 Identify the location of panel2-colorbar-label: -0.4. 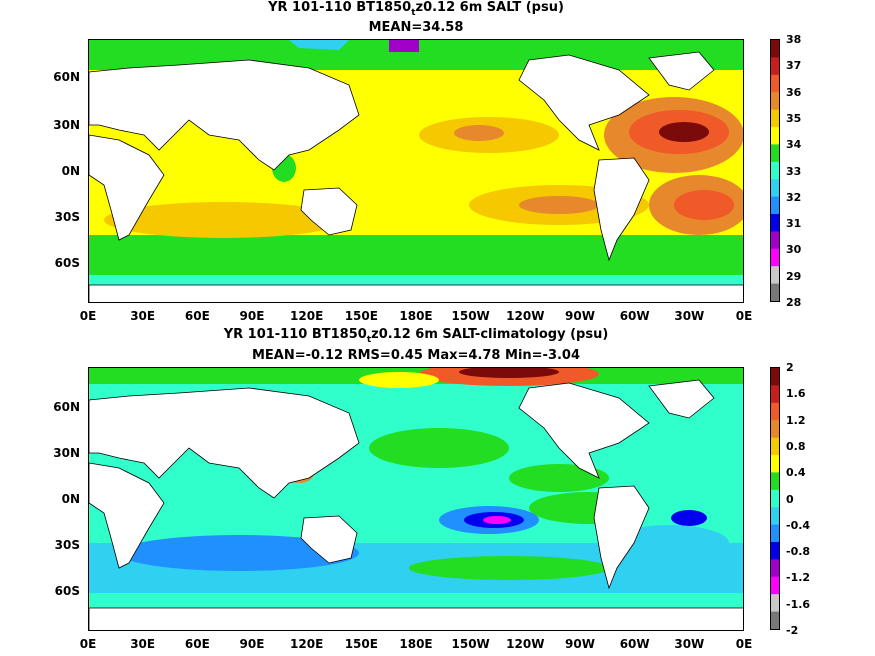
(798, 525).